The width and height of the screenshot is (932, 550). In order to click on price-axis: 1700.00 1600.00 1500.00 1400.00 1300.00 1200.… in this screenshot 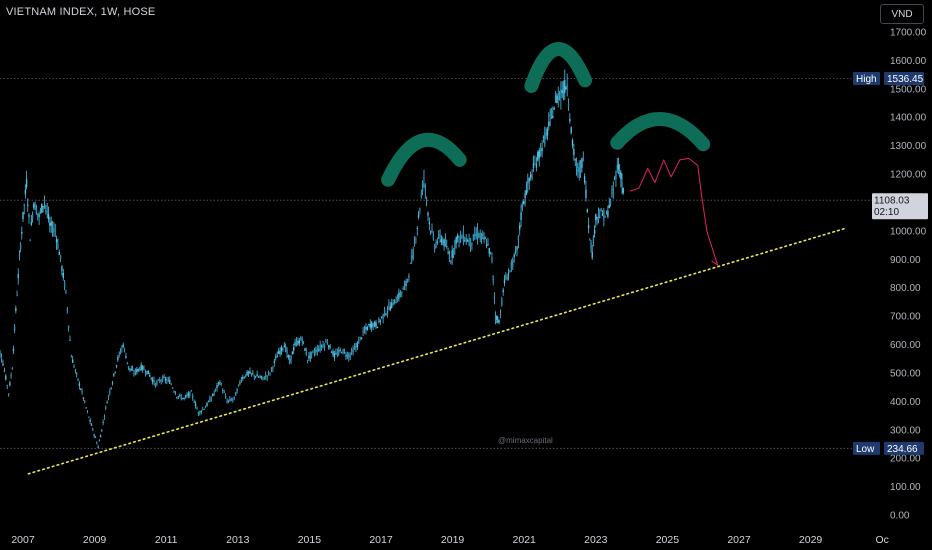, I will do `click(890, 275)`.